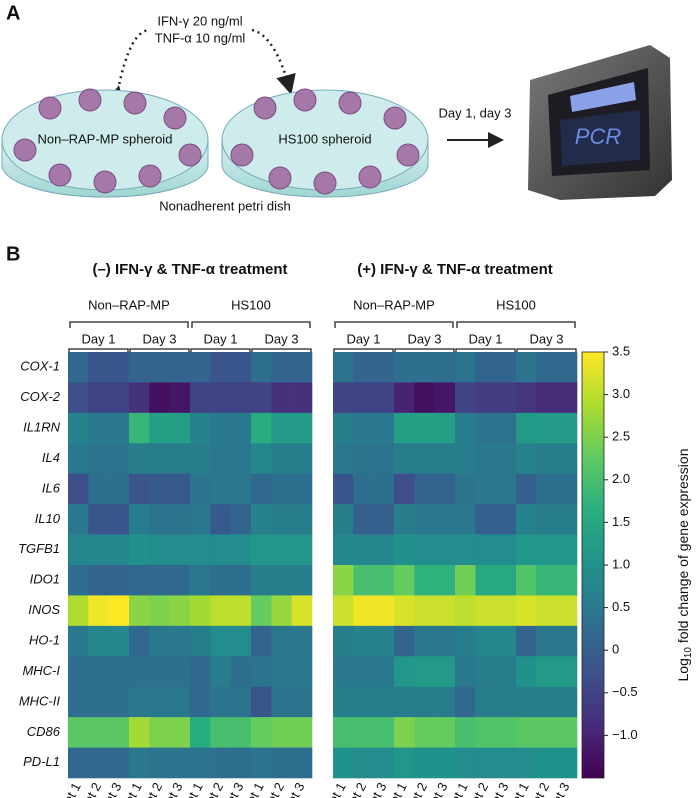 The width and height of the screenshot is (700, 798). I want to click on treatment-line: IFN-γ 20 ng/ml, so click(199, 20).